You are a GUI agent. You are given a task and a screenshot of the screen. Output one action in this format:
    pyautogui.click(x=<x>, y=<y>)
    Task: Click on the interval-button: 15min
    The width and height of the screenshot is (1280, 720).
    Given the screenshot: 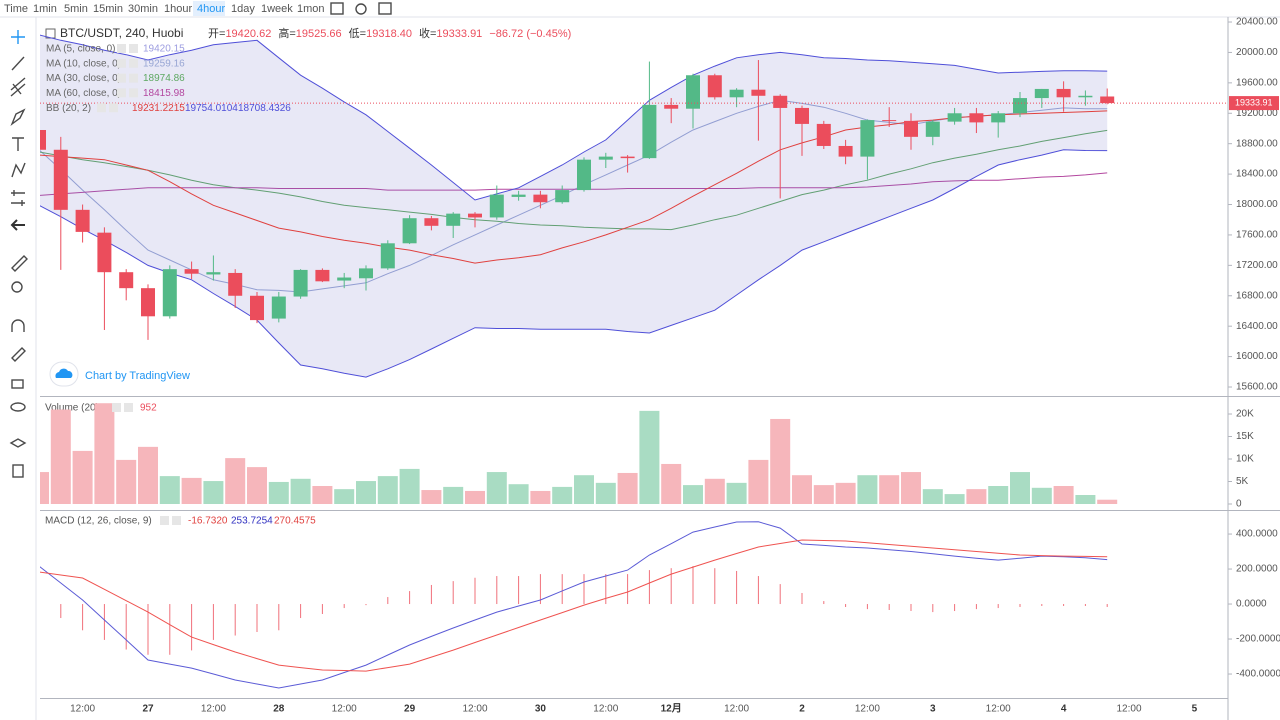 What is the action you would take?
    pyautogui.click(x=108, y=9)
    